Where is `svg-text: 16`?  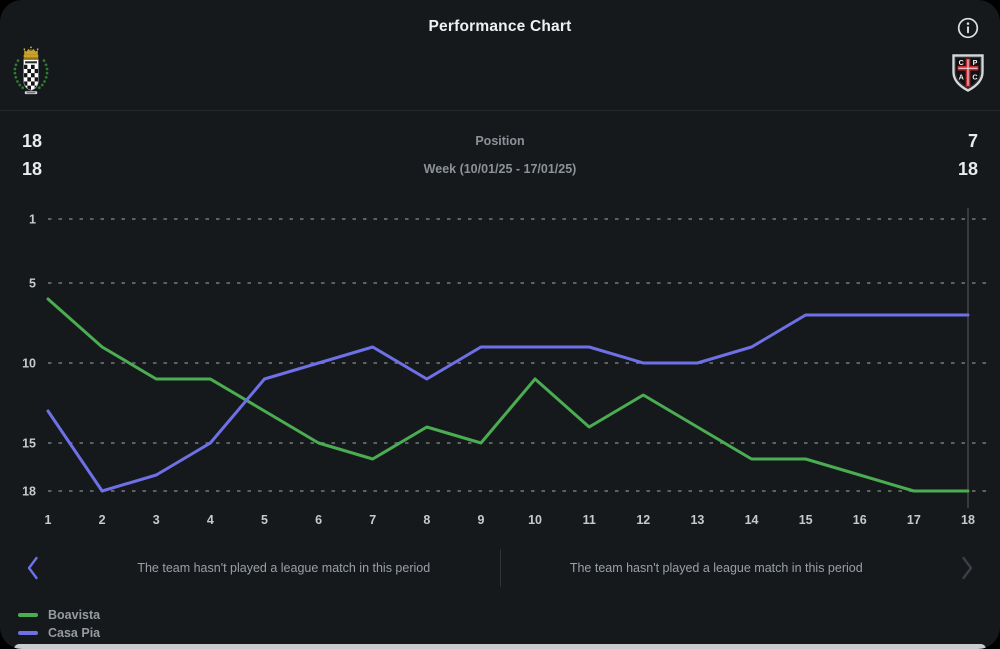 svg-text: 16 is located at coordinates (860, 520).